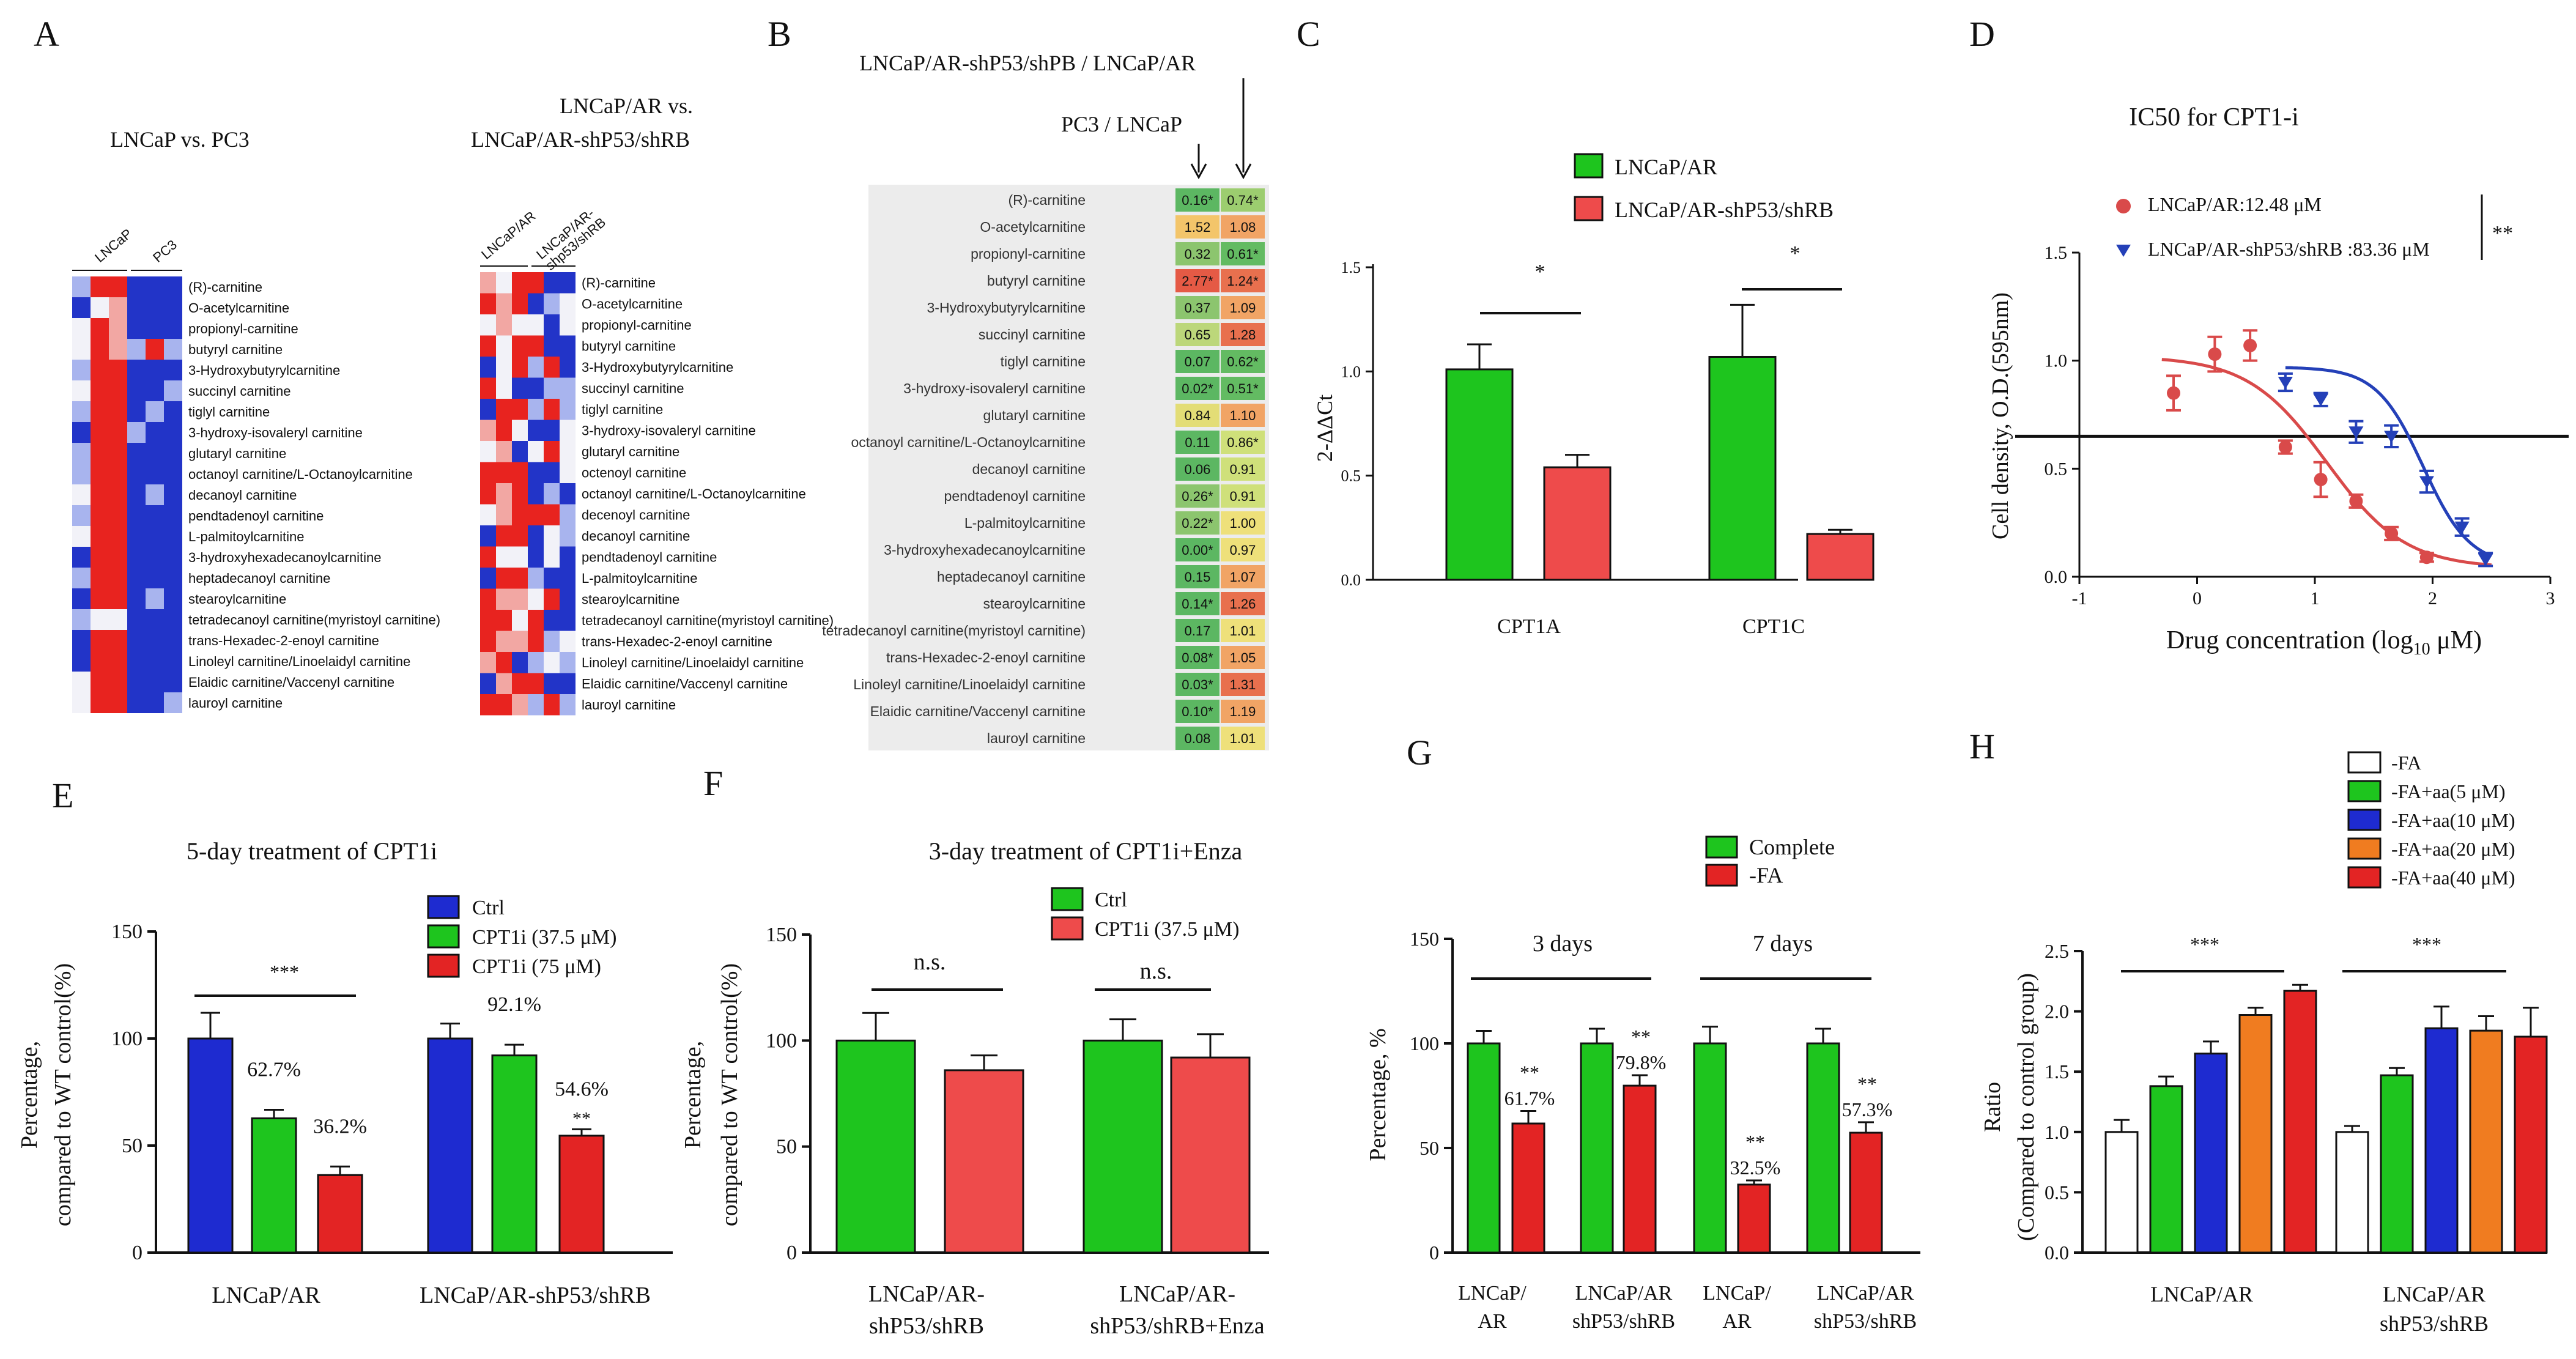 This screenshot has height=1359, width=2576. Describe the element at coordinates (1243, 308) in the screenshot. I see `table-b-value-ar: 1.09` at that location.